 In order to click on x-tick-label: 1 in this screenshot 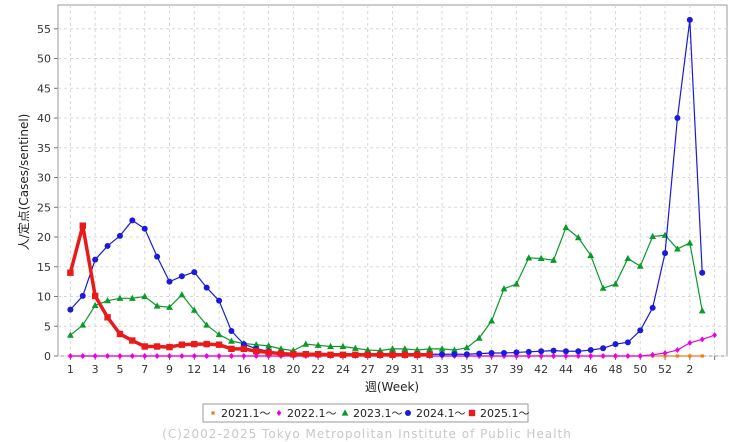, I will do `click(70, 369)`.